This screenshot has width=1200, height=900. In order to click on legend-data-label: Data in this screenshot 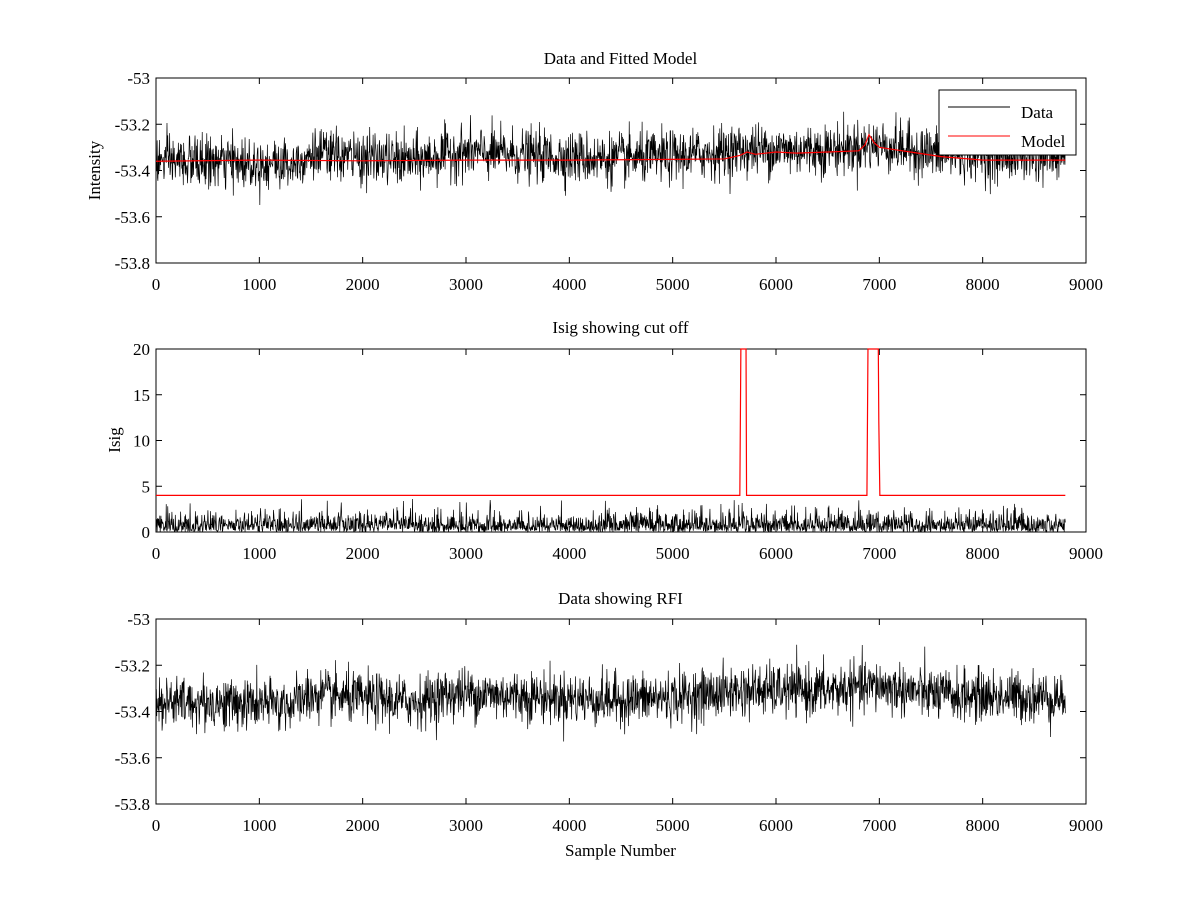, I will do `click(1037, 112)`.